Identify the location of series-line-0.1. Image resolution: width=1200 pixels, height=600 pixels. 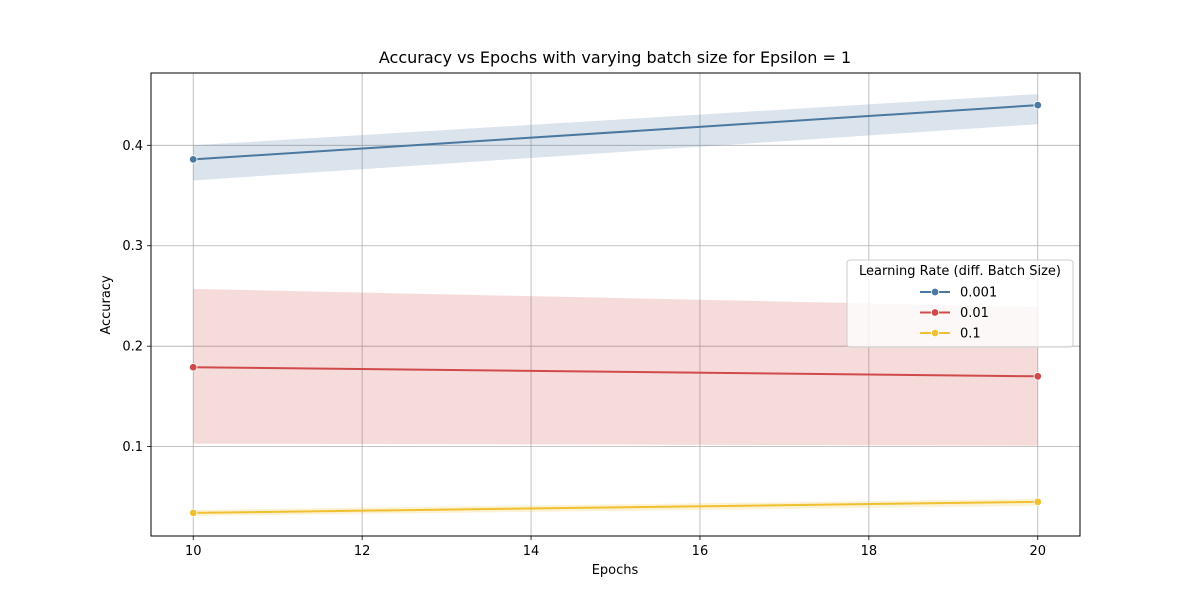
(615, 507).